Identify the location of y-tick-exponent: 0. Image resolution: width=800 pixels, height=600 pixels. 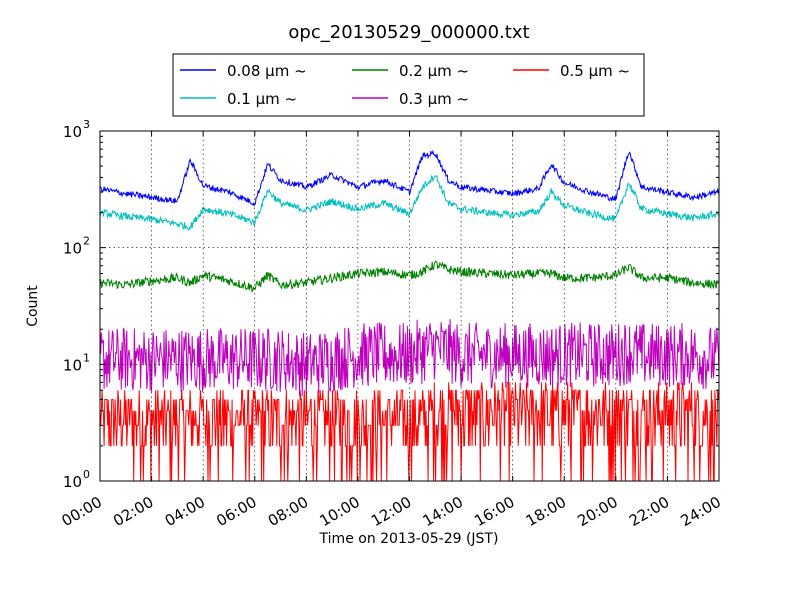
(86, 474).